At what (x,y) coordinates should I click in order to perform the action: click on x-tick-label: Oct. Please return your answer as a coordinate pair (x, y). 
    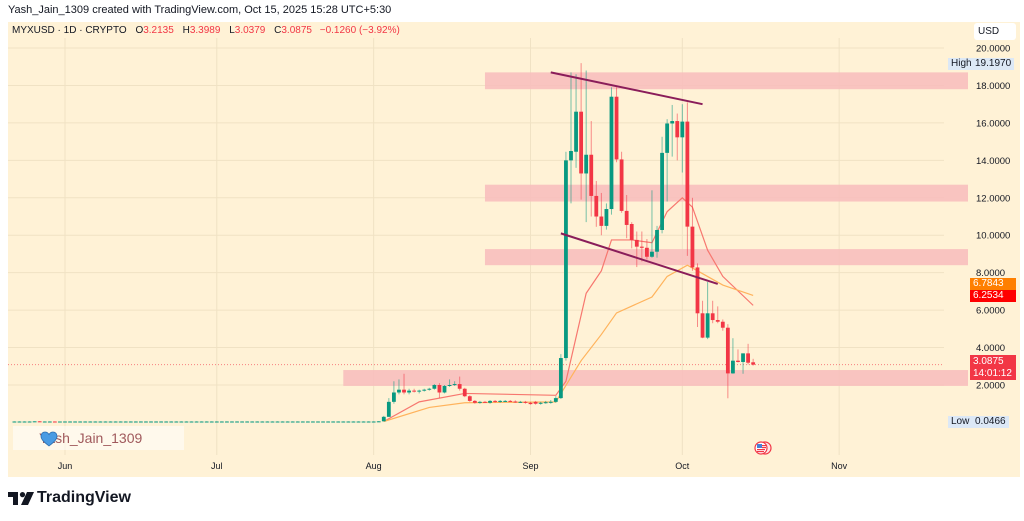
    Looking at the image, I should click on (682, 466).